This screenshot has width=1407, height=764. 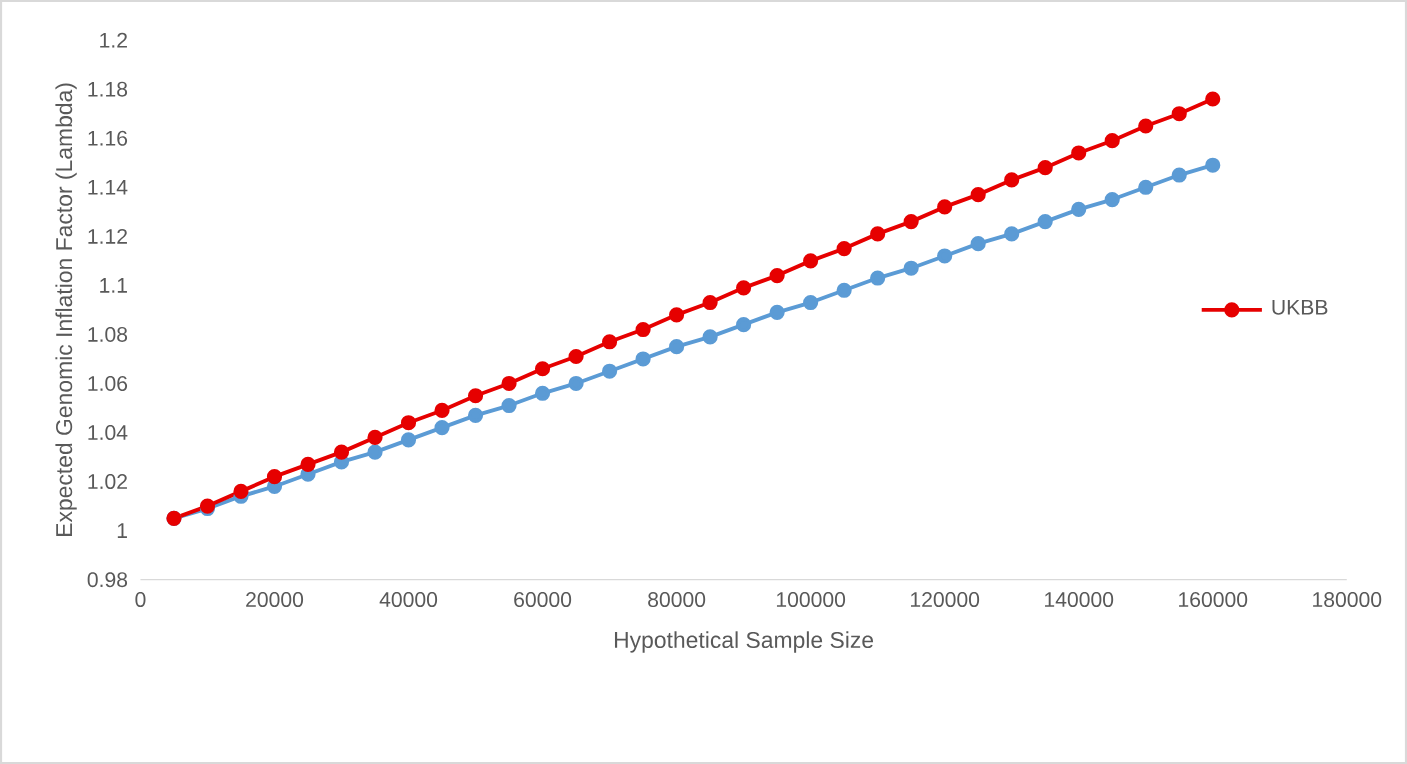 What do you see at coordinates (1213, 599) in the screenshot?
I see `x-tick-label: 160000` at bounding box center [1213, 599].